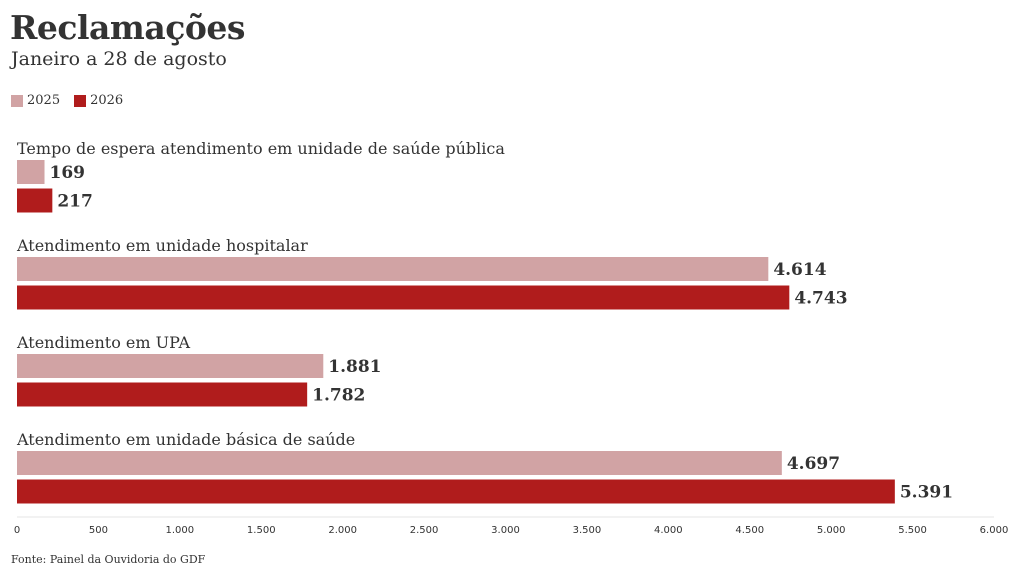  What do you see at coordinates (354, 367) in the screenshot?
I see `data-label: 1.881` at bounding box center [354, 367].